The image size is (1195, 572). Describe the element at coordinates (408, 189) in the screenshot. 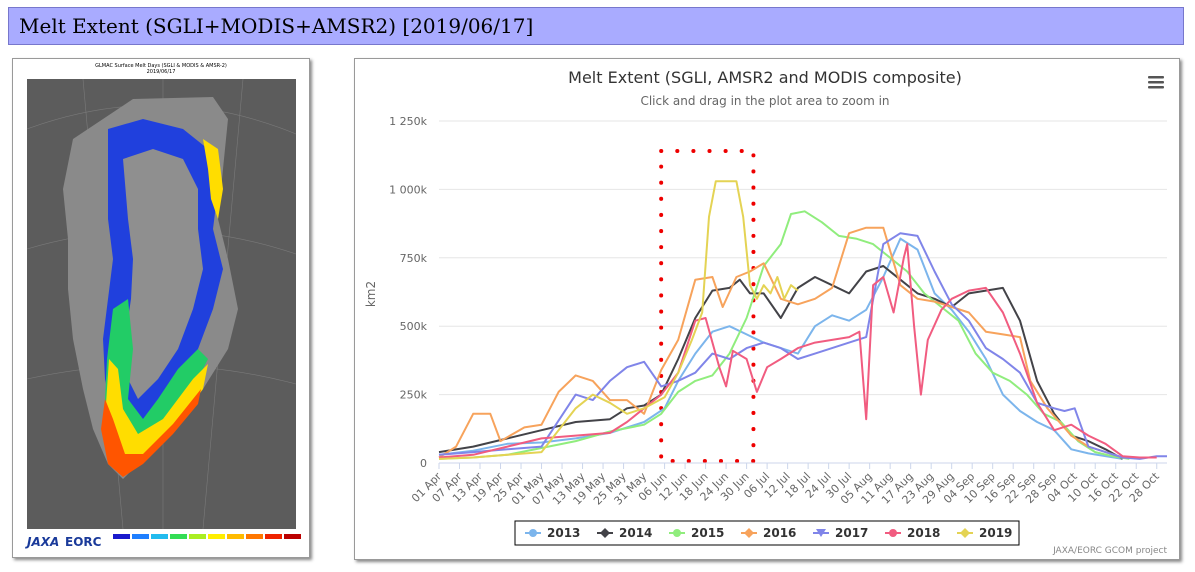

I see `y-tick-label: 1 000k` at that location.